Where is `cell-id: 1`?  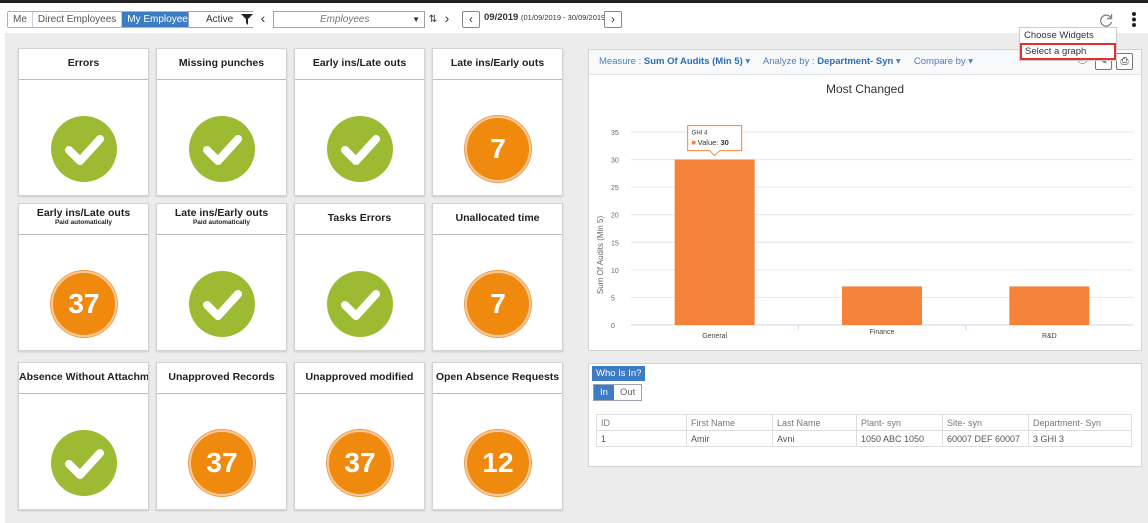
cell-id: 1 is located at coordinates (641, 438).